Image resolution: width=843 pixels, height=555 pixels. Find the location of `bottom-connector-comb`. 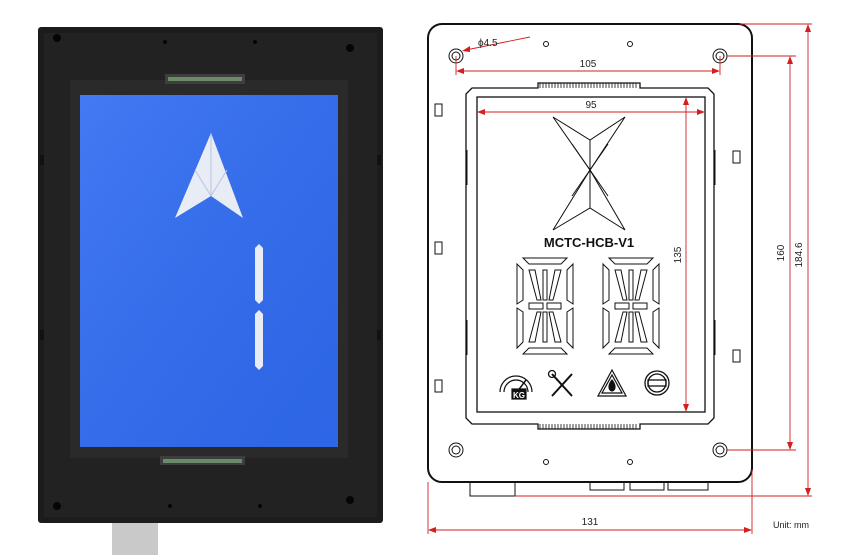

bottom-connector-comb is located at coordinates (588, 426).